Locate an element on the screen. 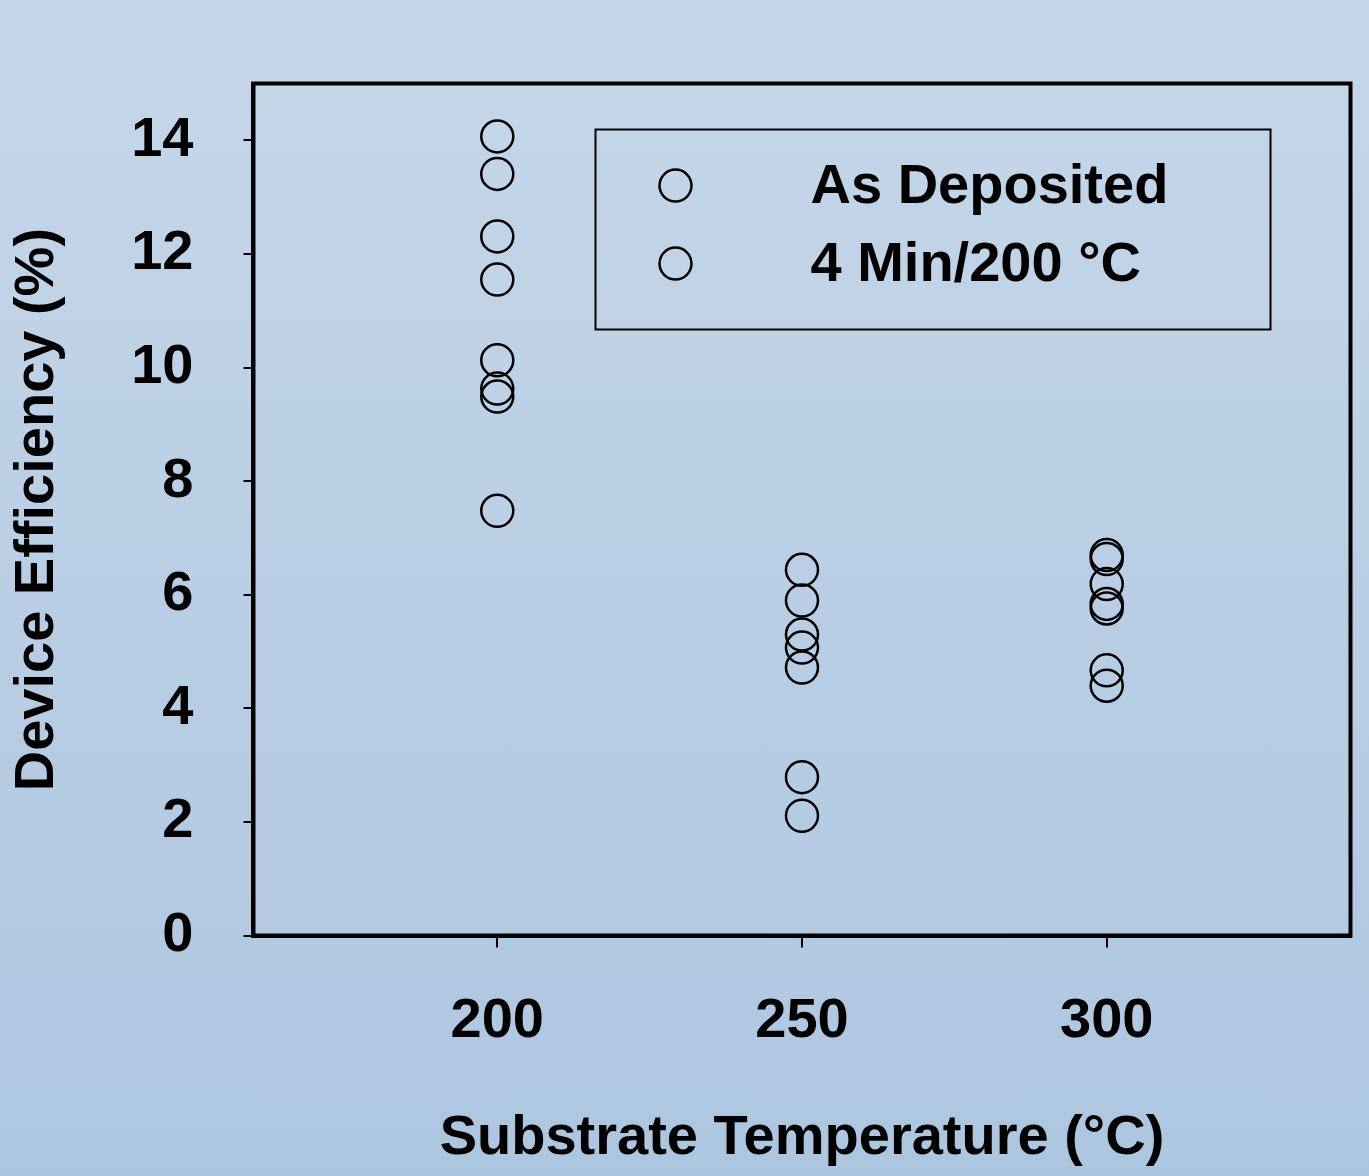  x-tick-label: 250 is located at coordinates (802, 1017).